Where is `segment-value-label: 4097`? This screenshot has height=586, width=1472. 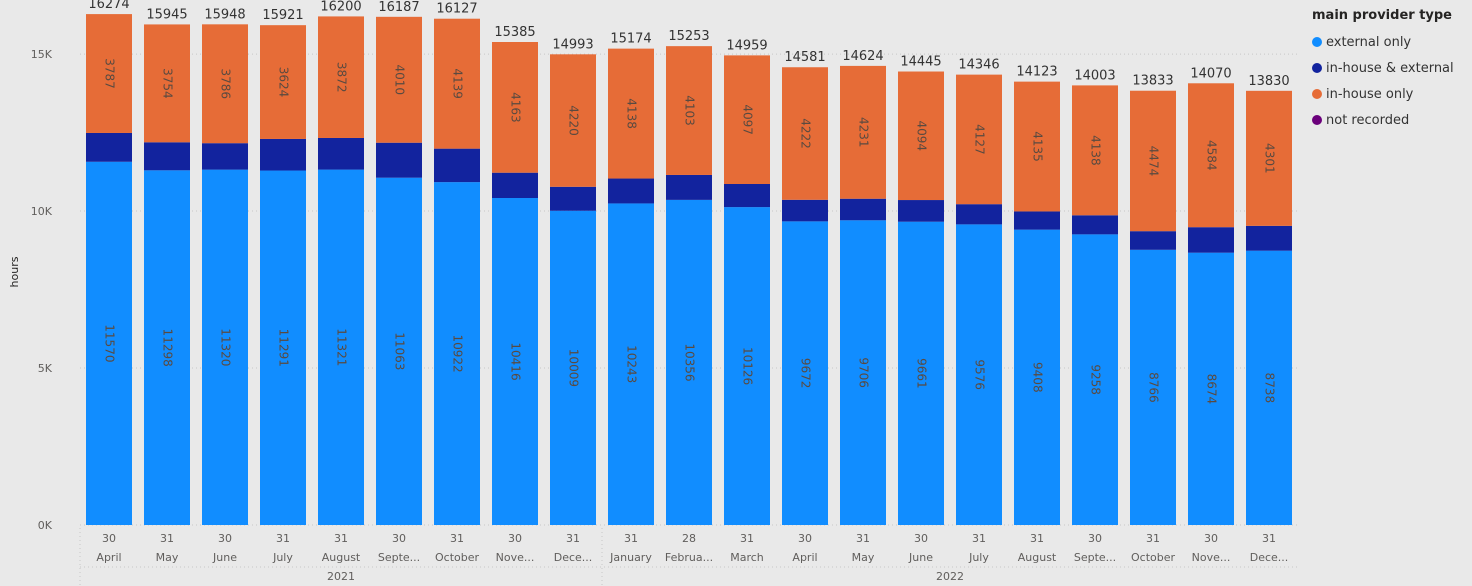 segment-value-label: 4097 is located at coordinates (748, 119).